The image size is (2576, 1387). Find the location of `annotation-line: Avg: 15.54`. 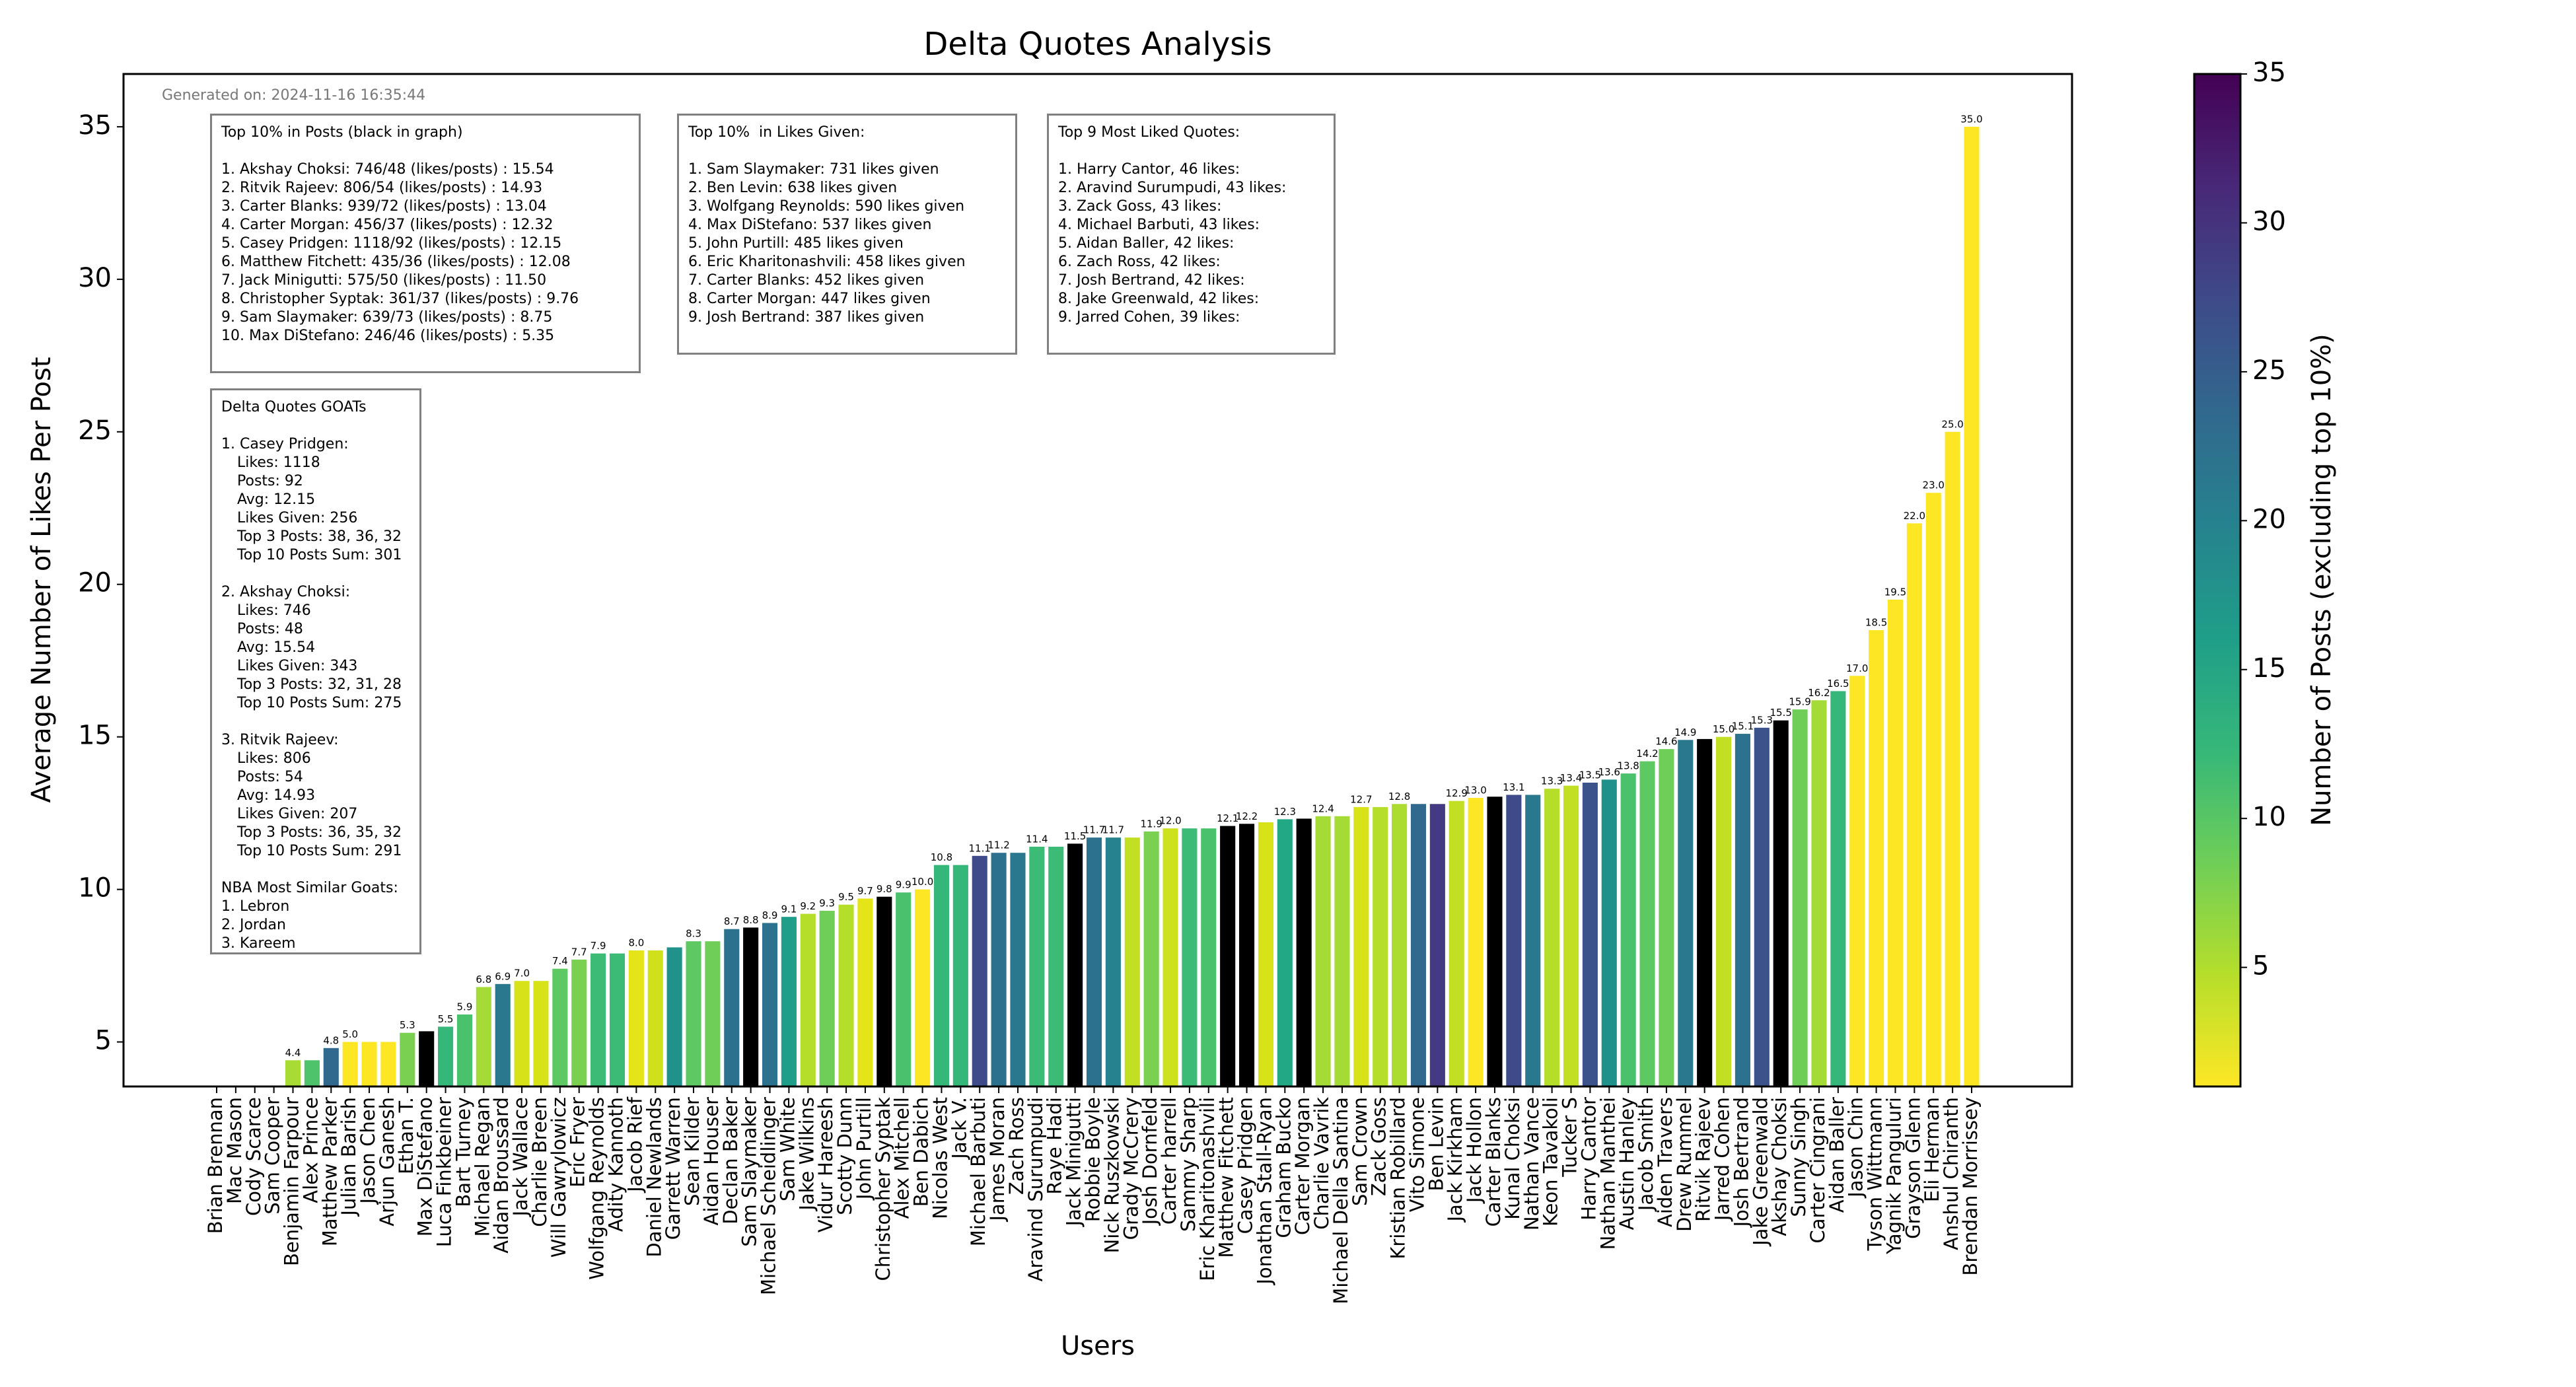

annotation-line: Avg: 15.54 is located at coordinates (277, 647).